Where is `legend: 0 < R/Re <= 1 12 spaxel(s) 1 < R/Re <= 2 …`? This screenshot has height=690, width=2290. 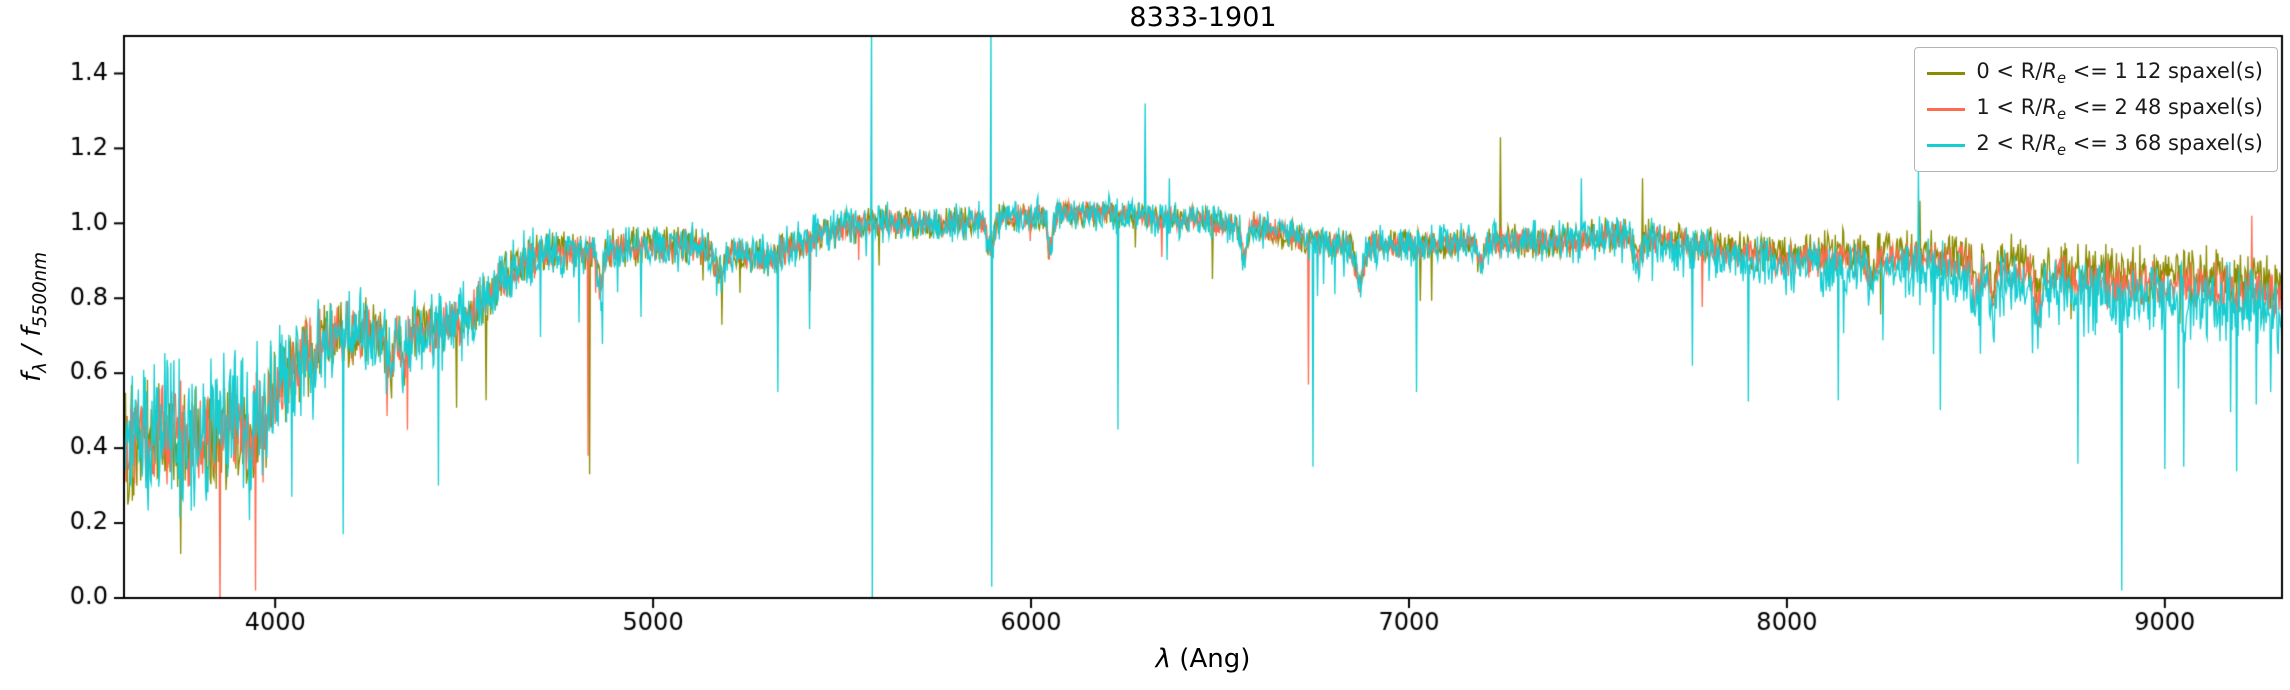 legend: 0 < R/Re <= 1 12 spaxel(s) 1 < R/Re <= 2 … is located at coordinates (2096, 109).